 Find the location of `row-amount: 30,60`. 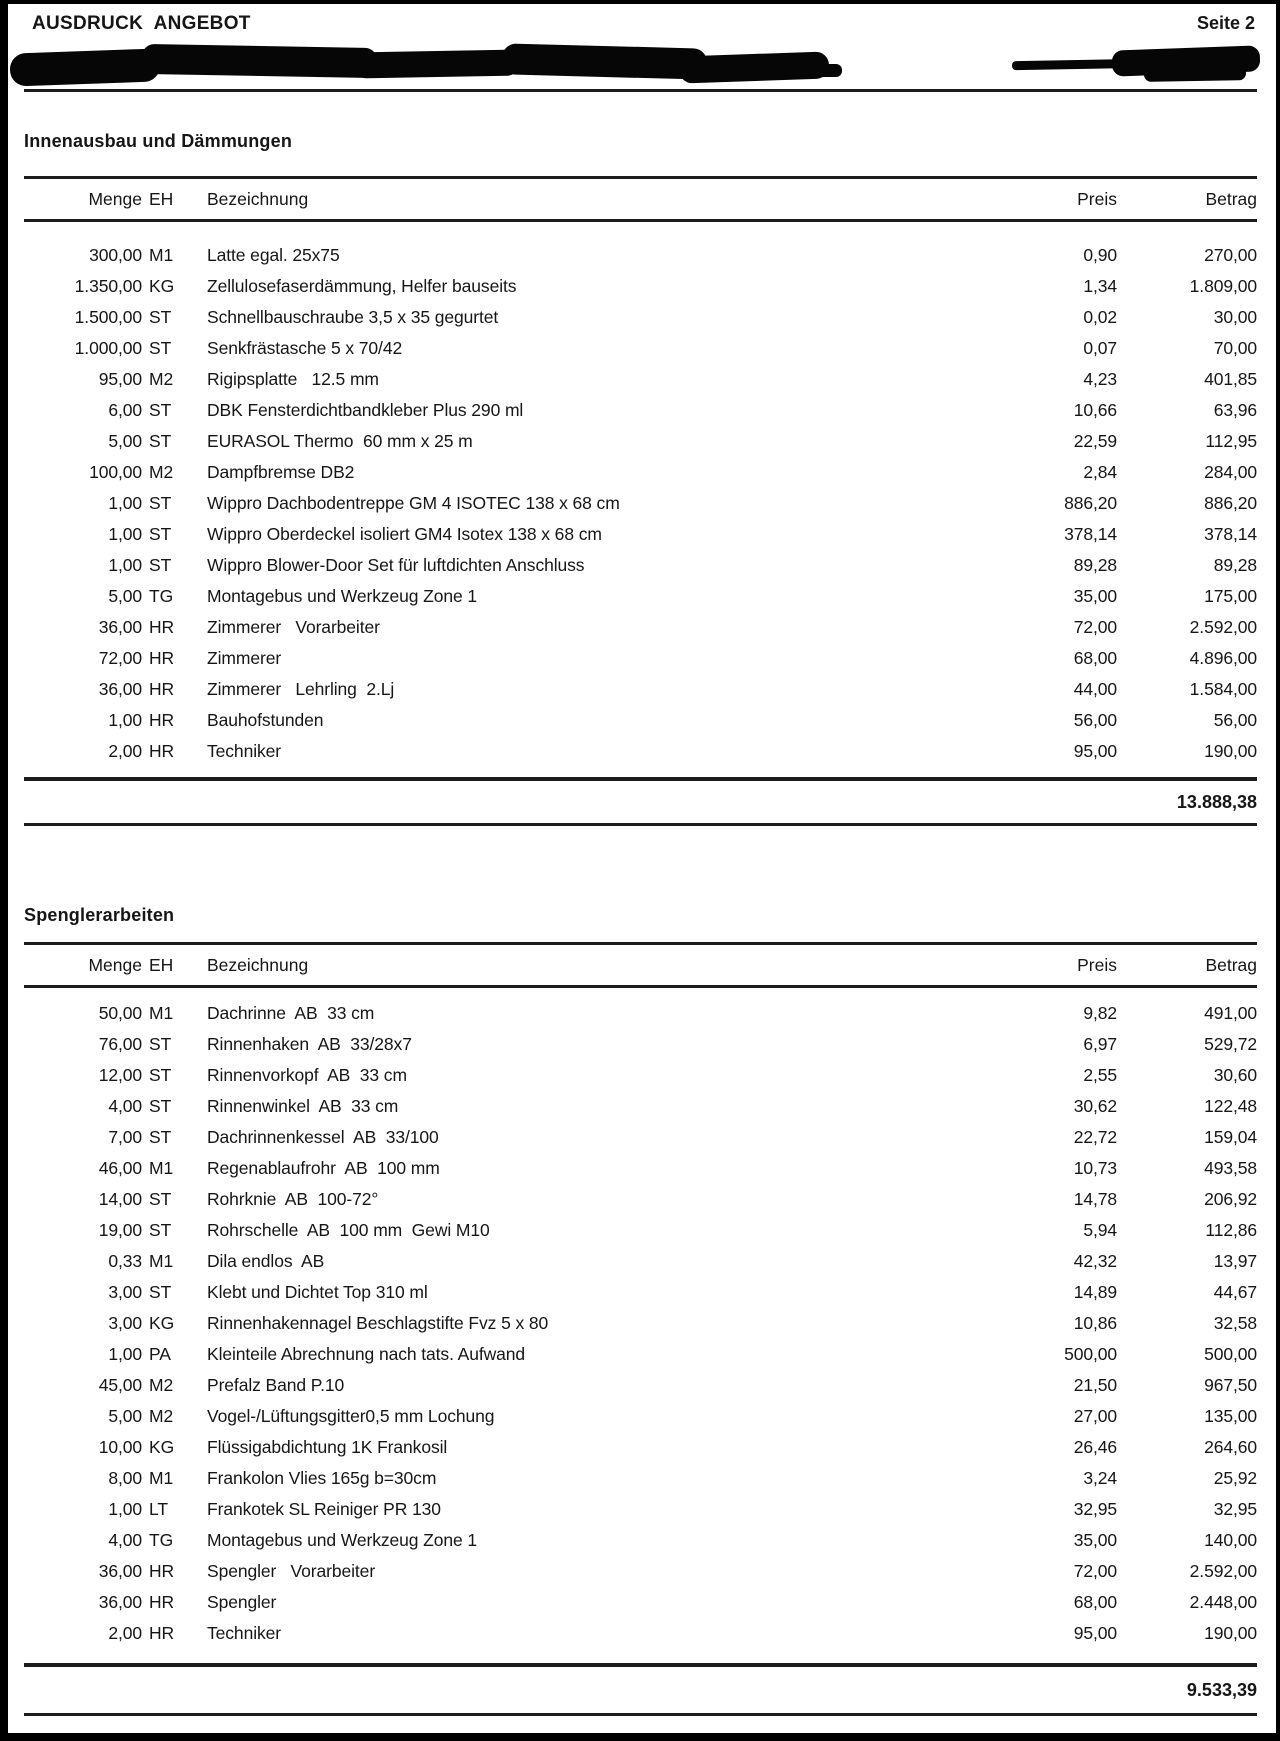

row-amount: 30,60 is located at coordinates (1235, 1075).